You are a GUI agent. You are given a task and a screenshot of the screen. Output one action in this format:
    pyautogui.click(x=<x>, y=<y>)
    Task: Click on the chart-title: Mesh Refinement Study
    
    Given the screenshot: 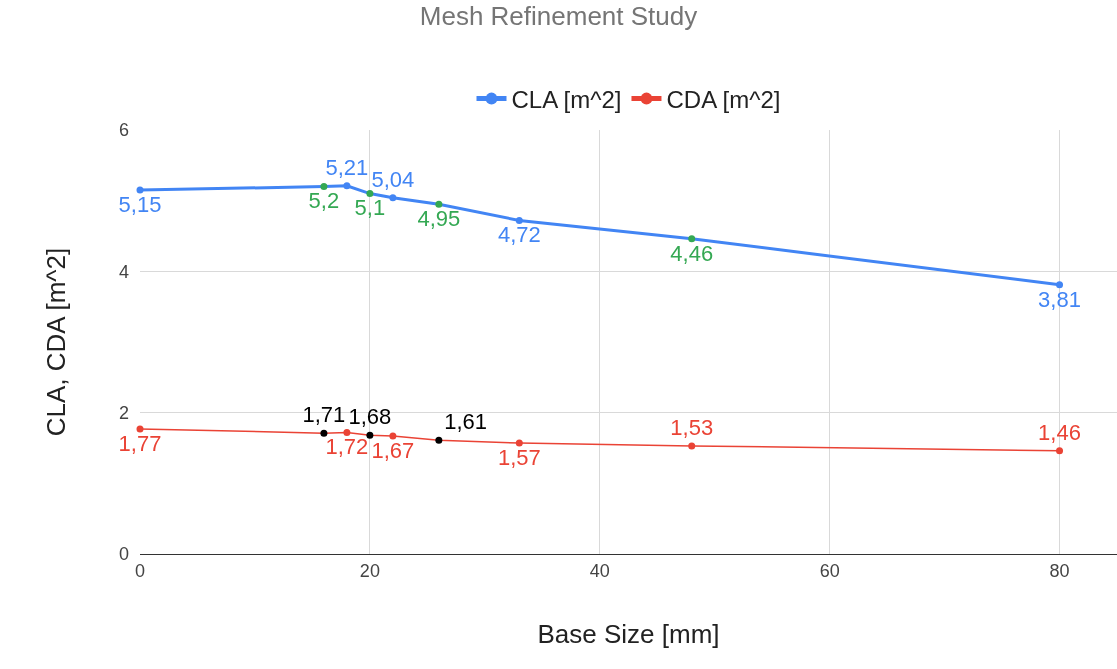 What is the action you would take?
    pyautogui.click(x=558, y=15)
    